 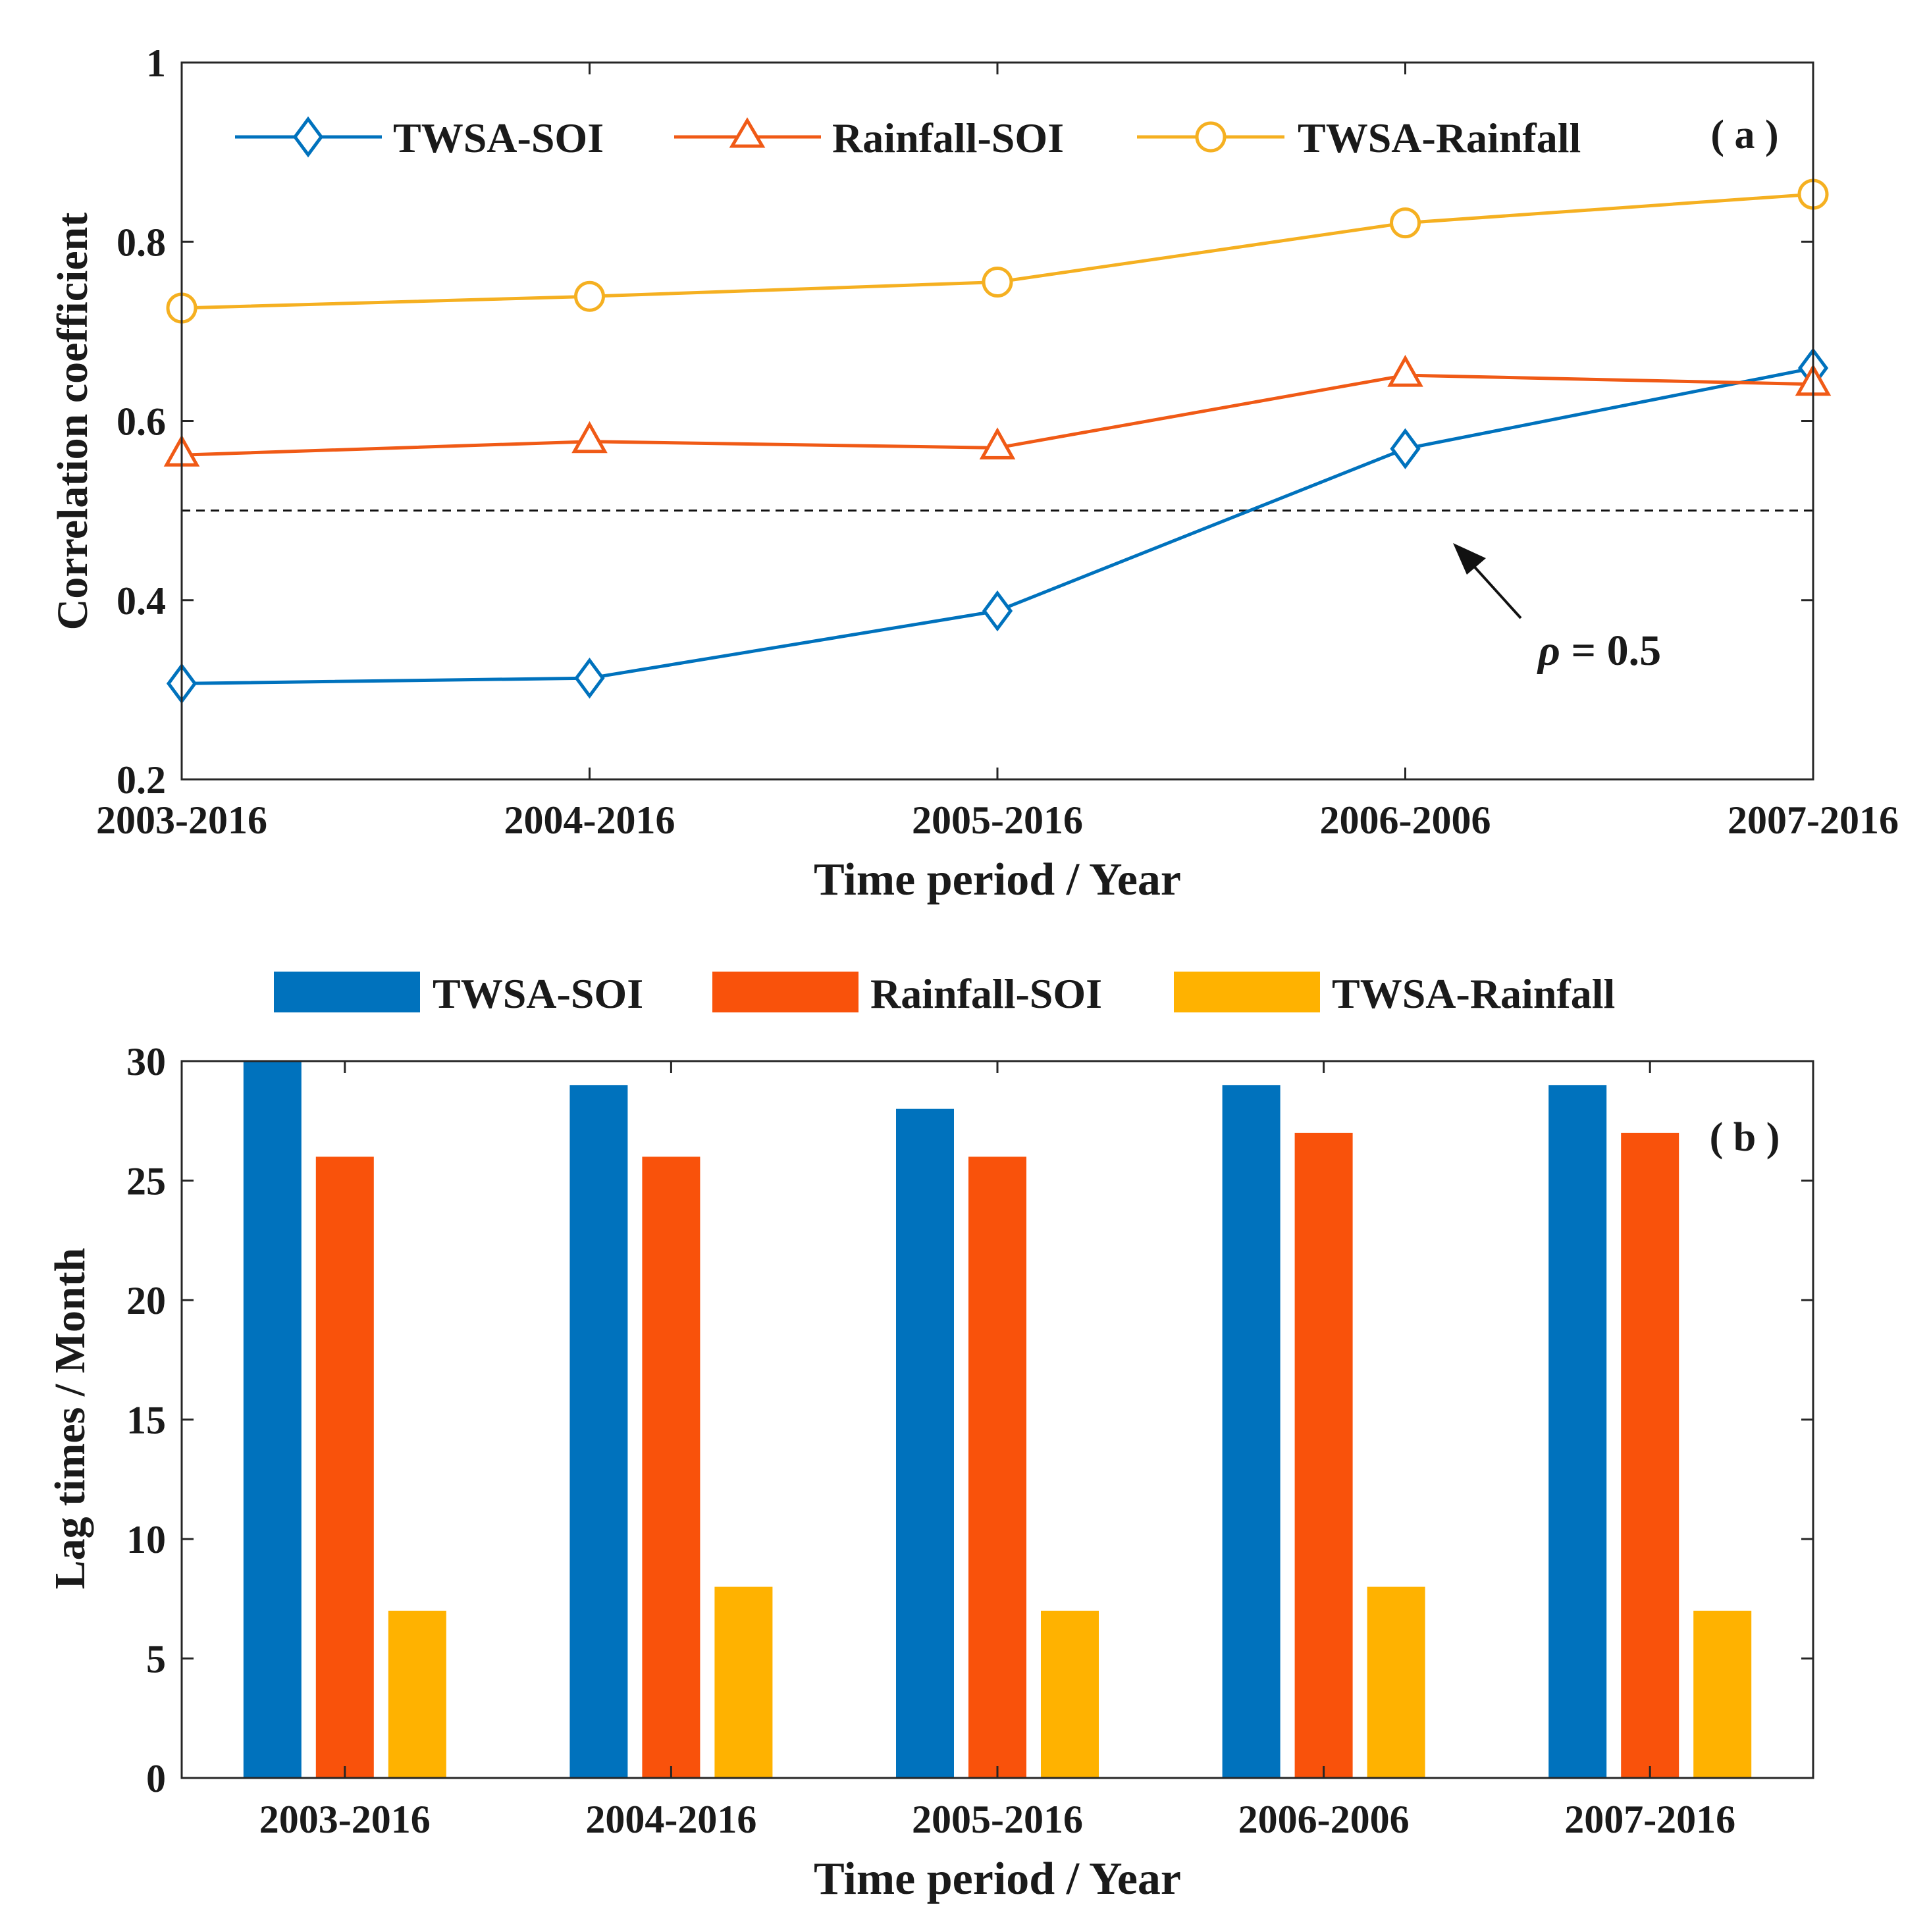 What do you see at coordinates (1744, 135) in the screenshot?
I see `panel-a-label: ( a )` at bounding box center [1744, 135].